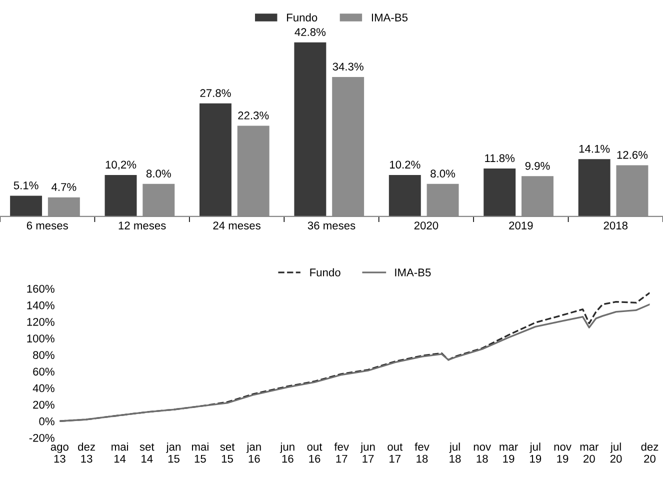 Image resolution: width=663 pixels, height=481 pixels. Describe the element at coordinates (314, 453) in the screenshot. I see `x-tick-label: out 16` at that location.